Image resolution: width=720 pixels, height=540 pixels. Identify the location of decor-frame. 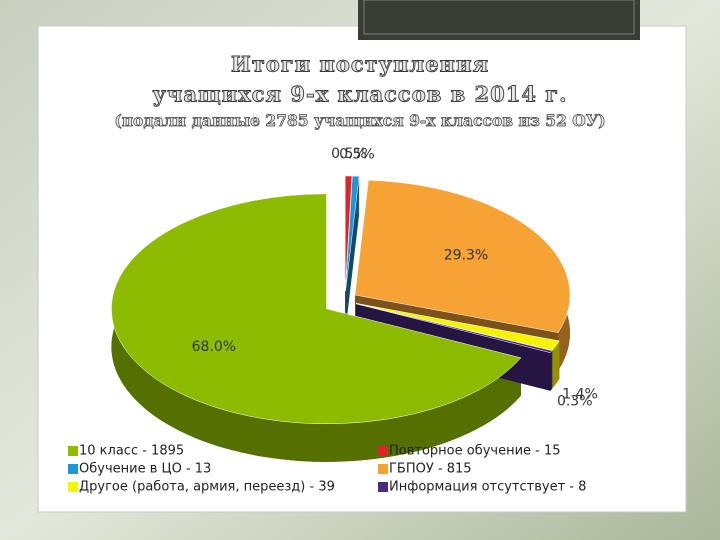
(499, 17).